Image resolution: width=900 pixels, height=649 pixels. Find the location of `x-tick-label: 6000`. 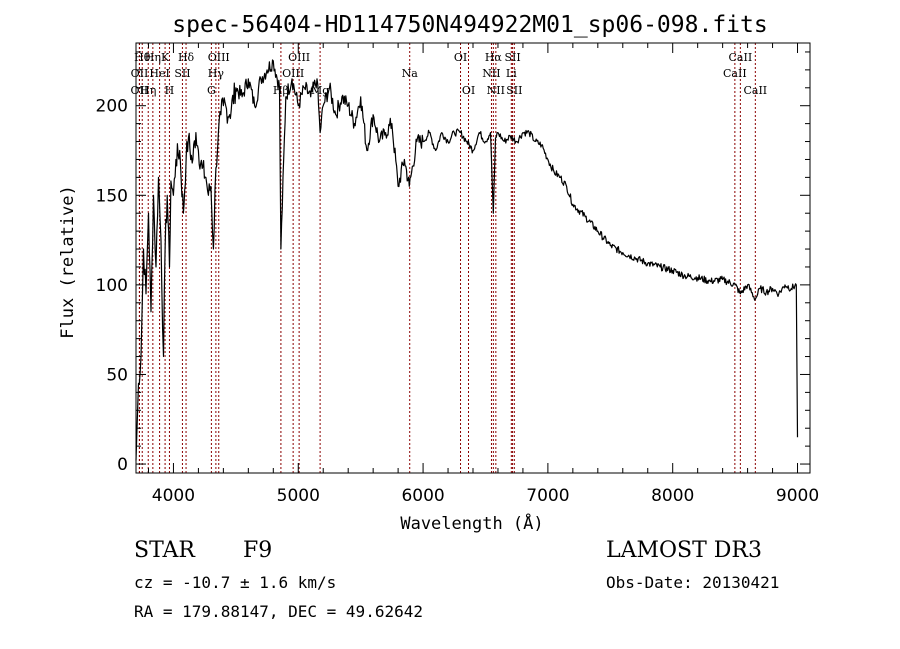

x-tick-label: 6000 is located at coordinates (422, 496).